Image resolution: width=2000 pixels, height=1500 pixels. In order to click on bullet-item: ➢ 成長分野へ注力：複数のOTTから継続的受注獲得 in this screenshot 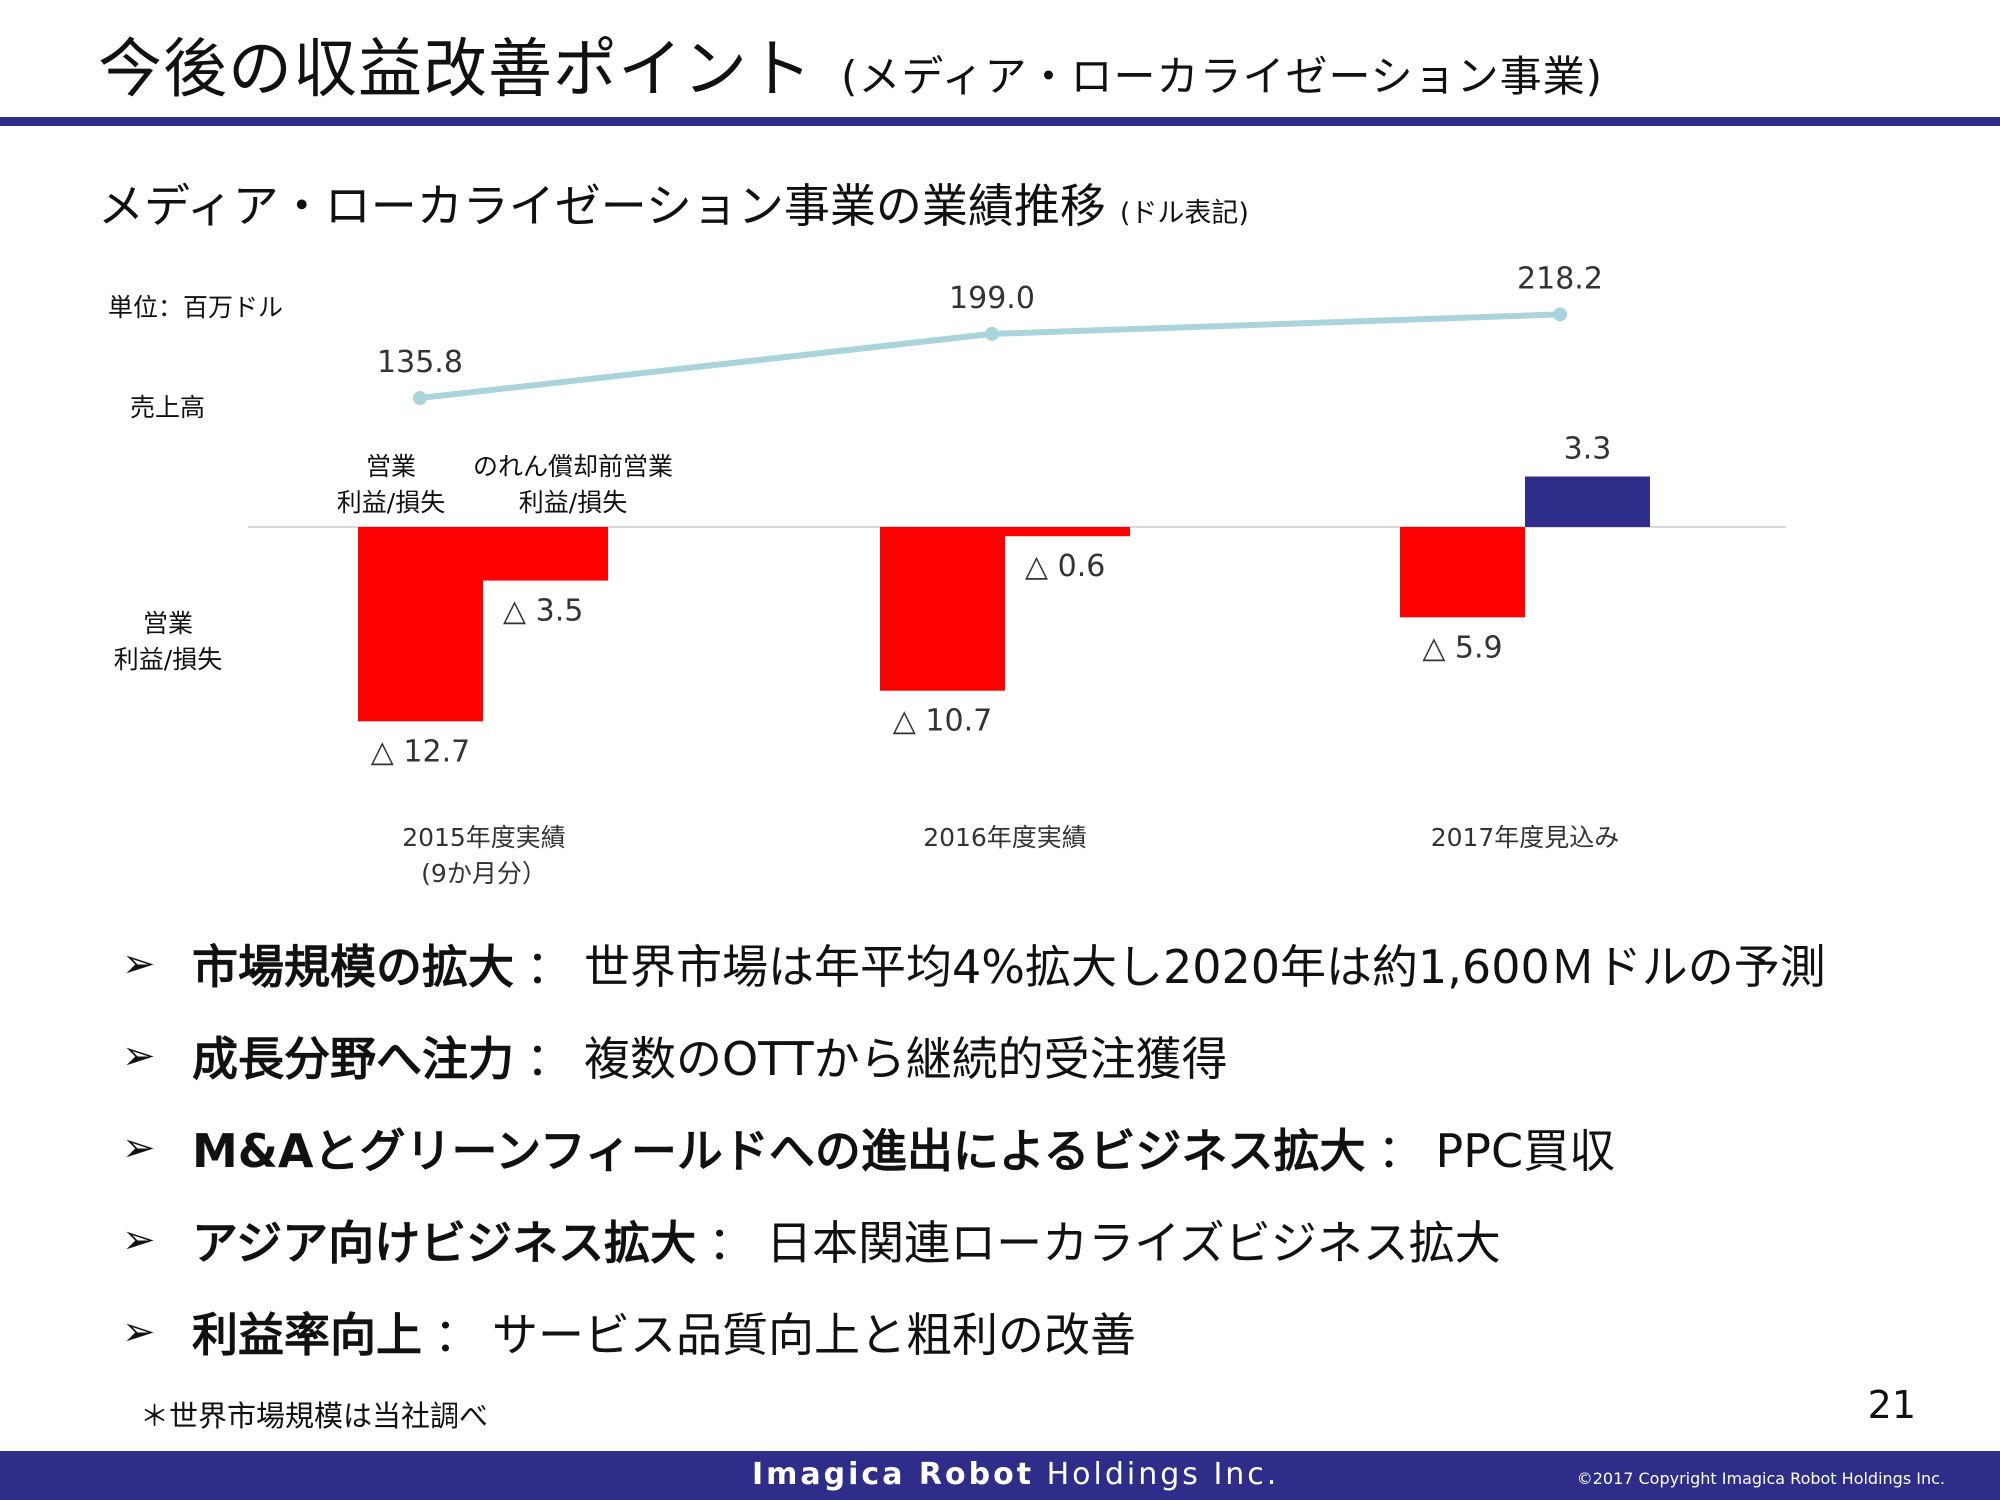, I will do `click(974, 1056)`.